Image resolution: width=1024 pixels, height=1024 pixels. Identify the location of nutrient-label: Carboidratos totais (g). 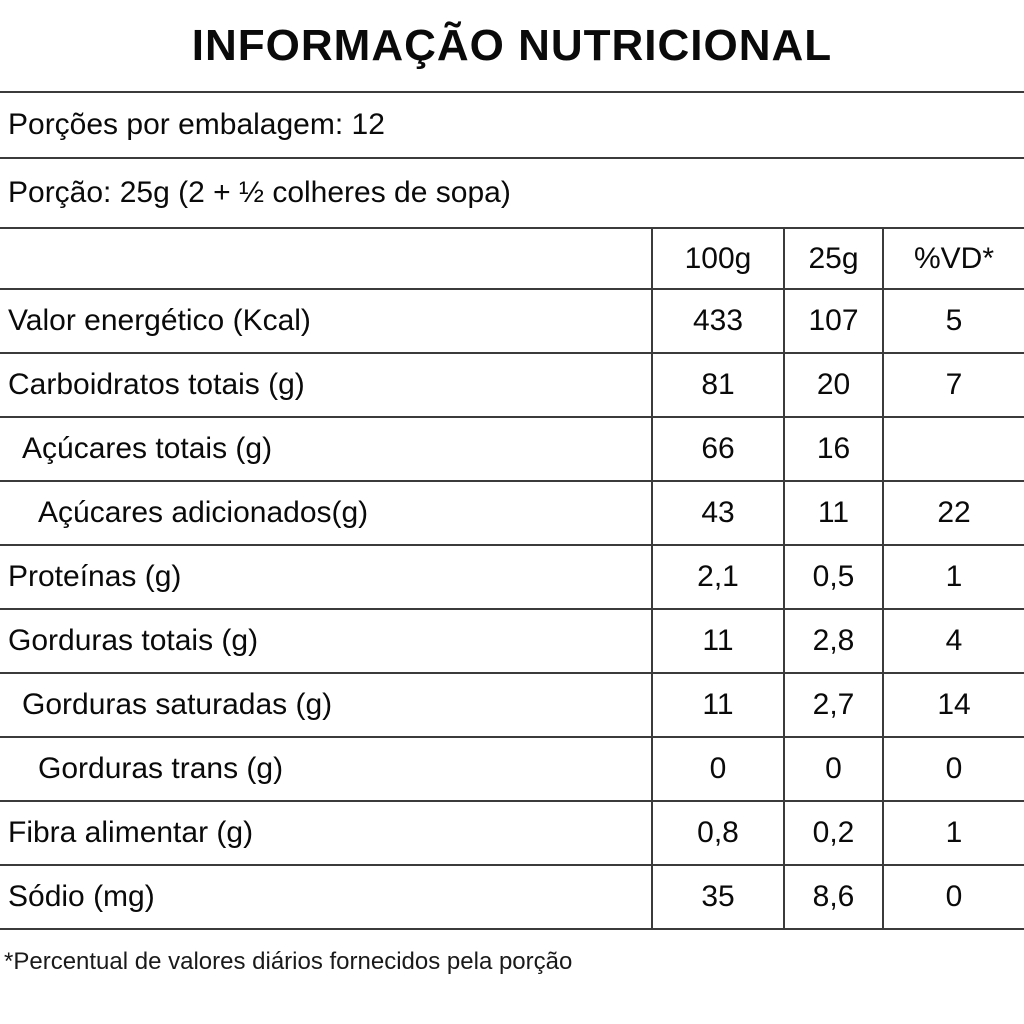
(156, 384).